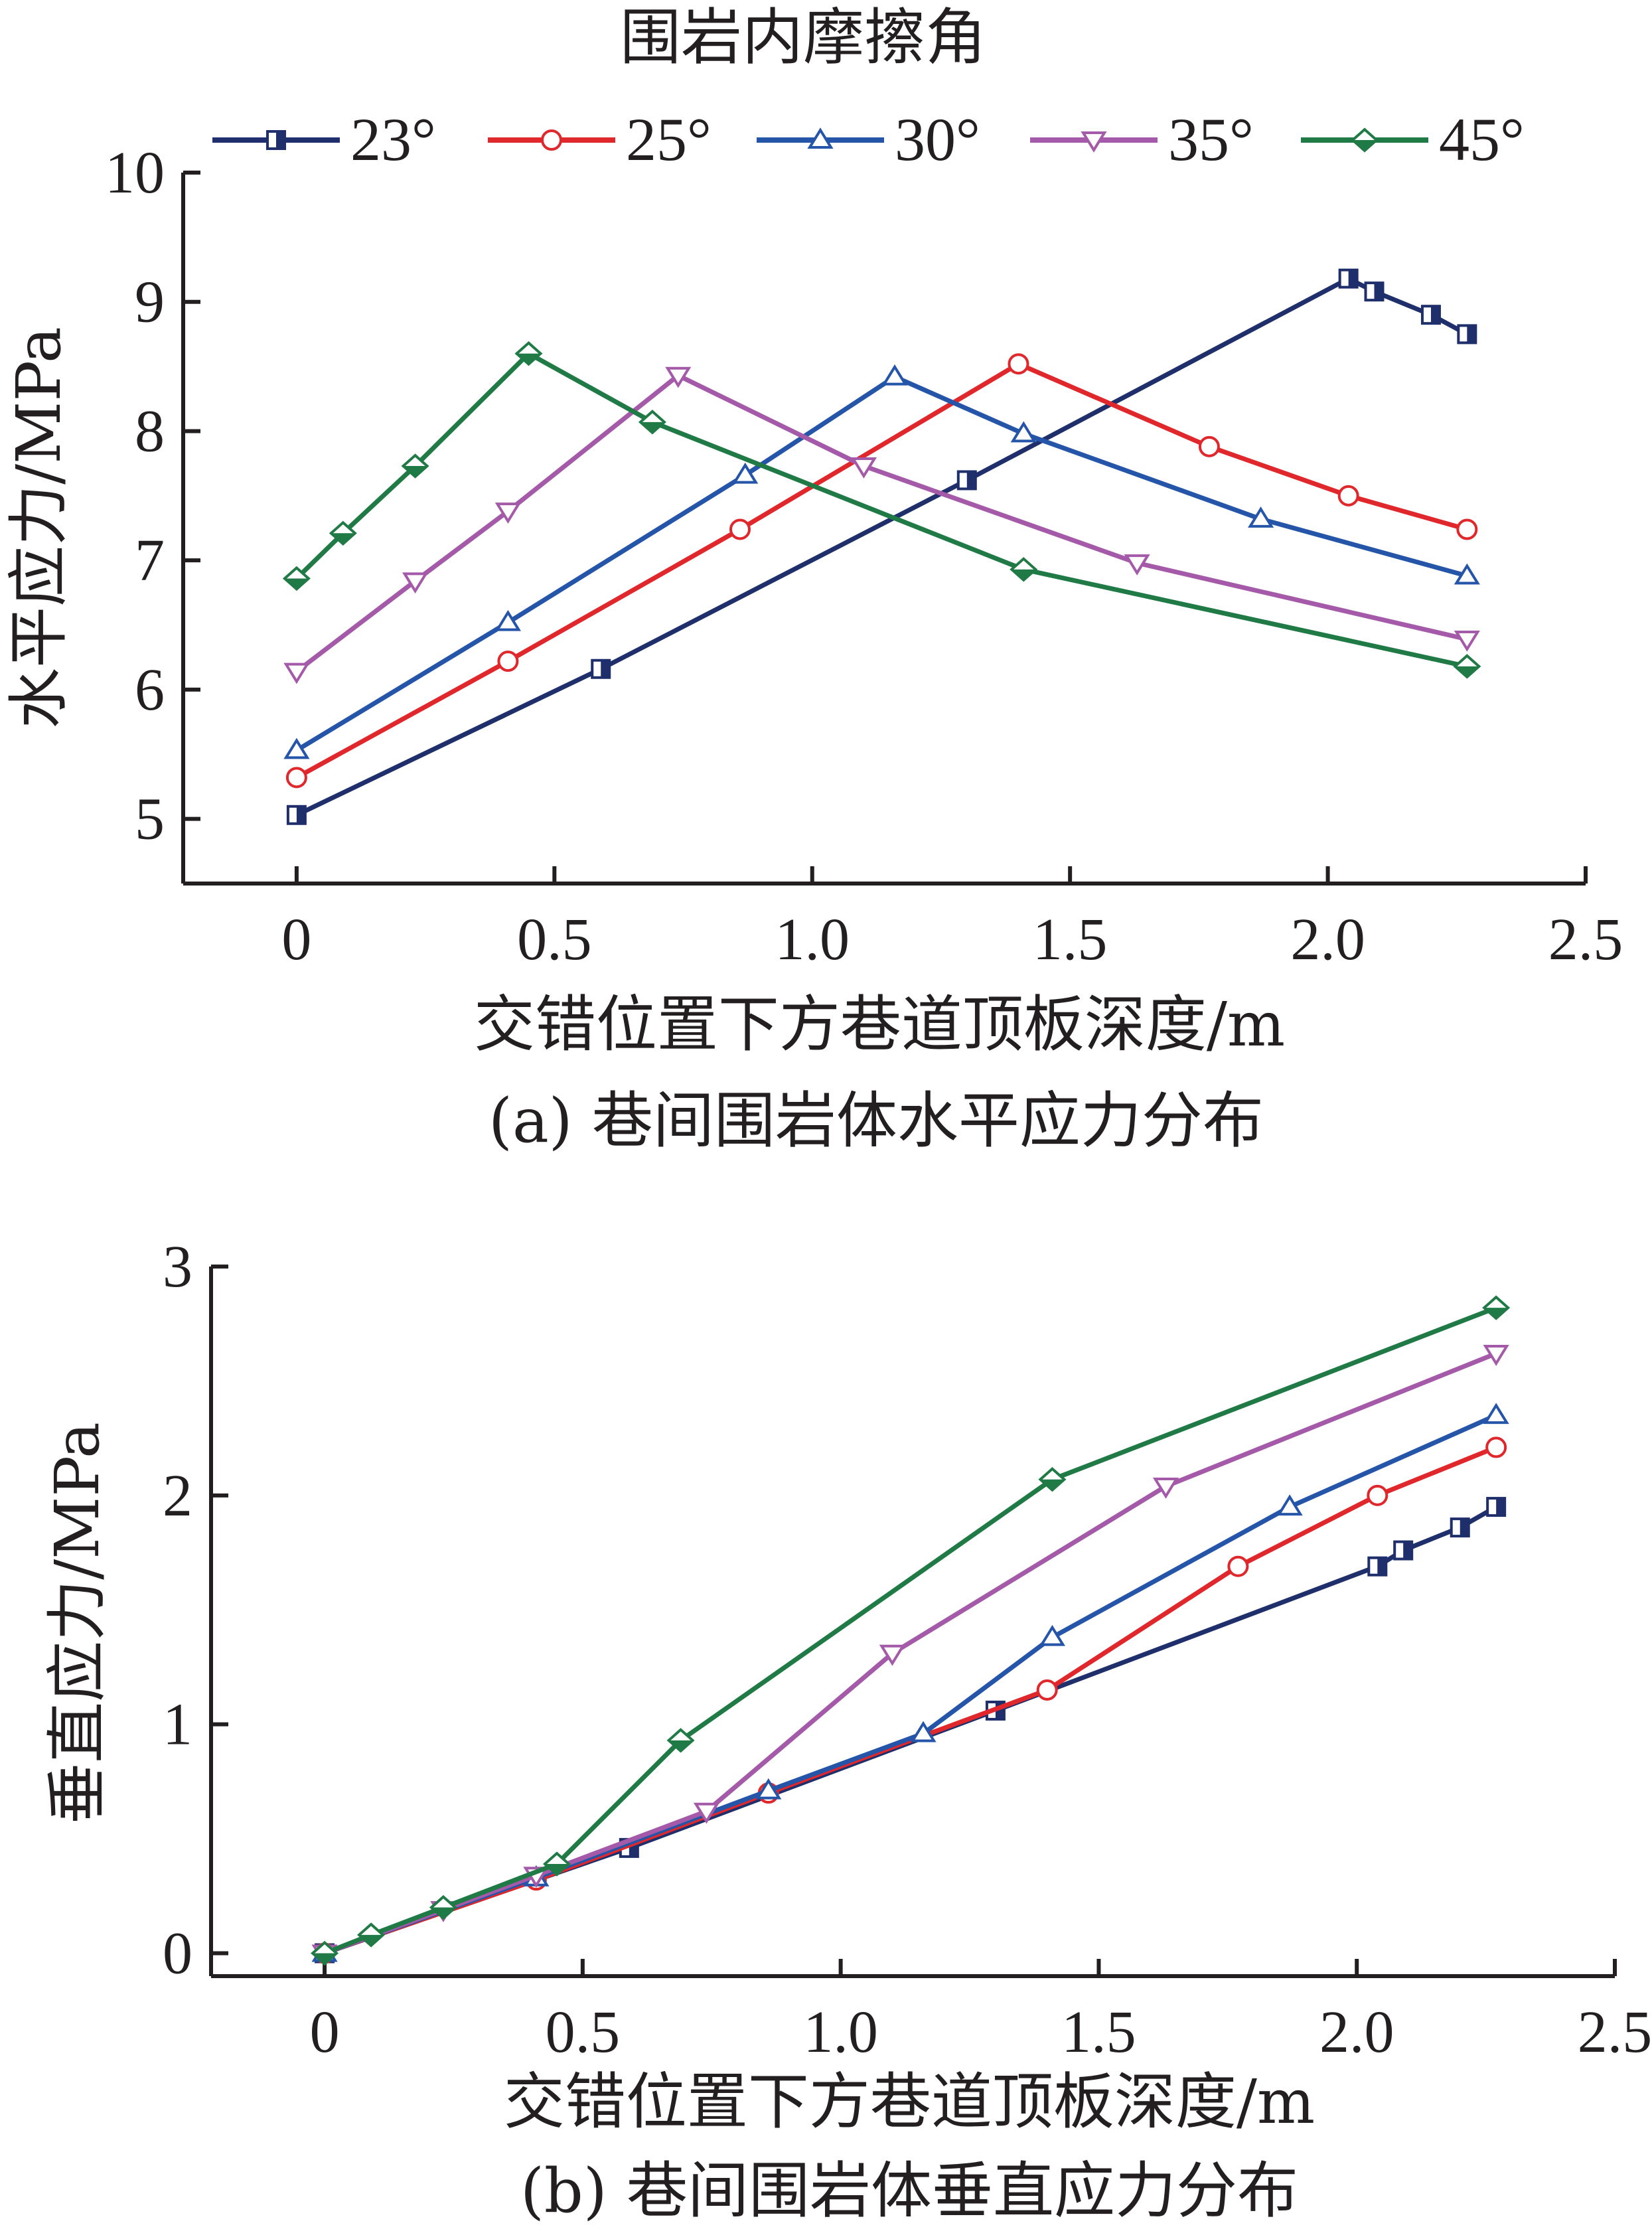 Image resolution: width=1652 pixels, height=2239 pixels. What do you see at coordinates (135, 173) in the screenshot?
I see `y-tick-label: 10` at bounding box center [135, 173].